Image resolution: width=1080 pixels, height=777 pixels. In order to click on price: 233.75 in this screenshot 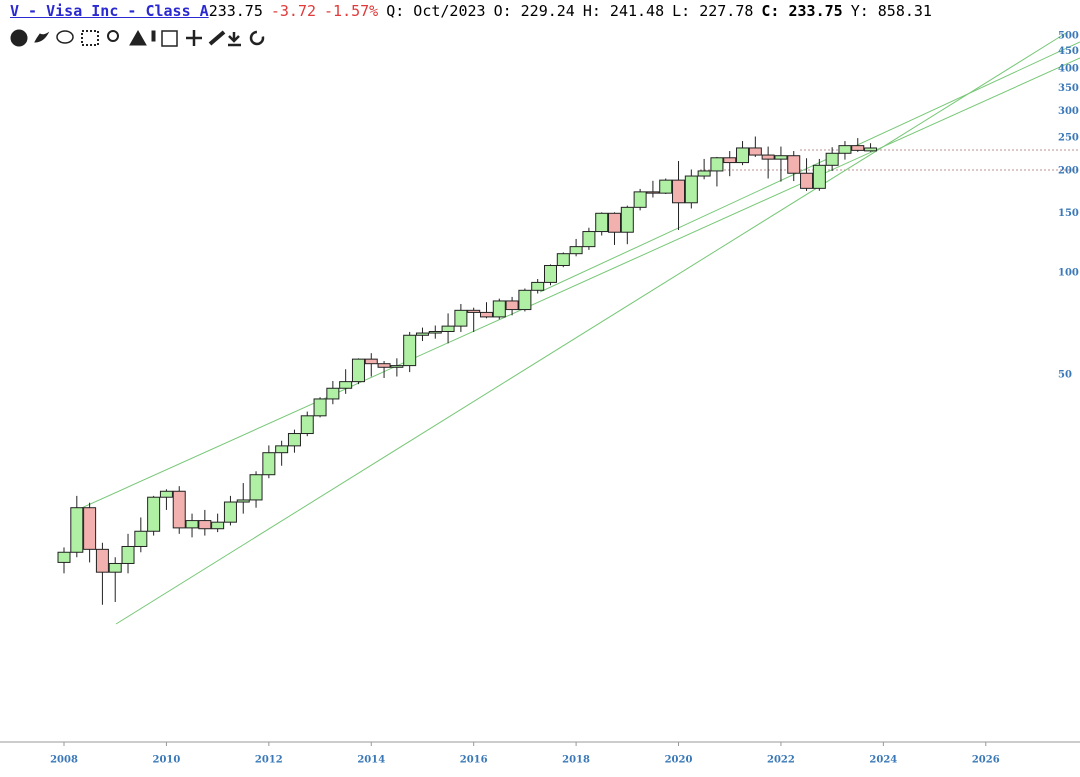, I will do `click(235, 11)`.